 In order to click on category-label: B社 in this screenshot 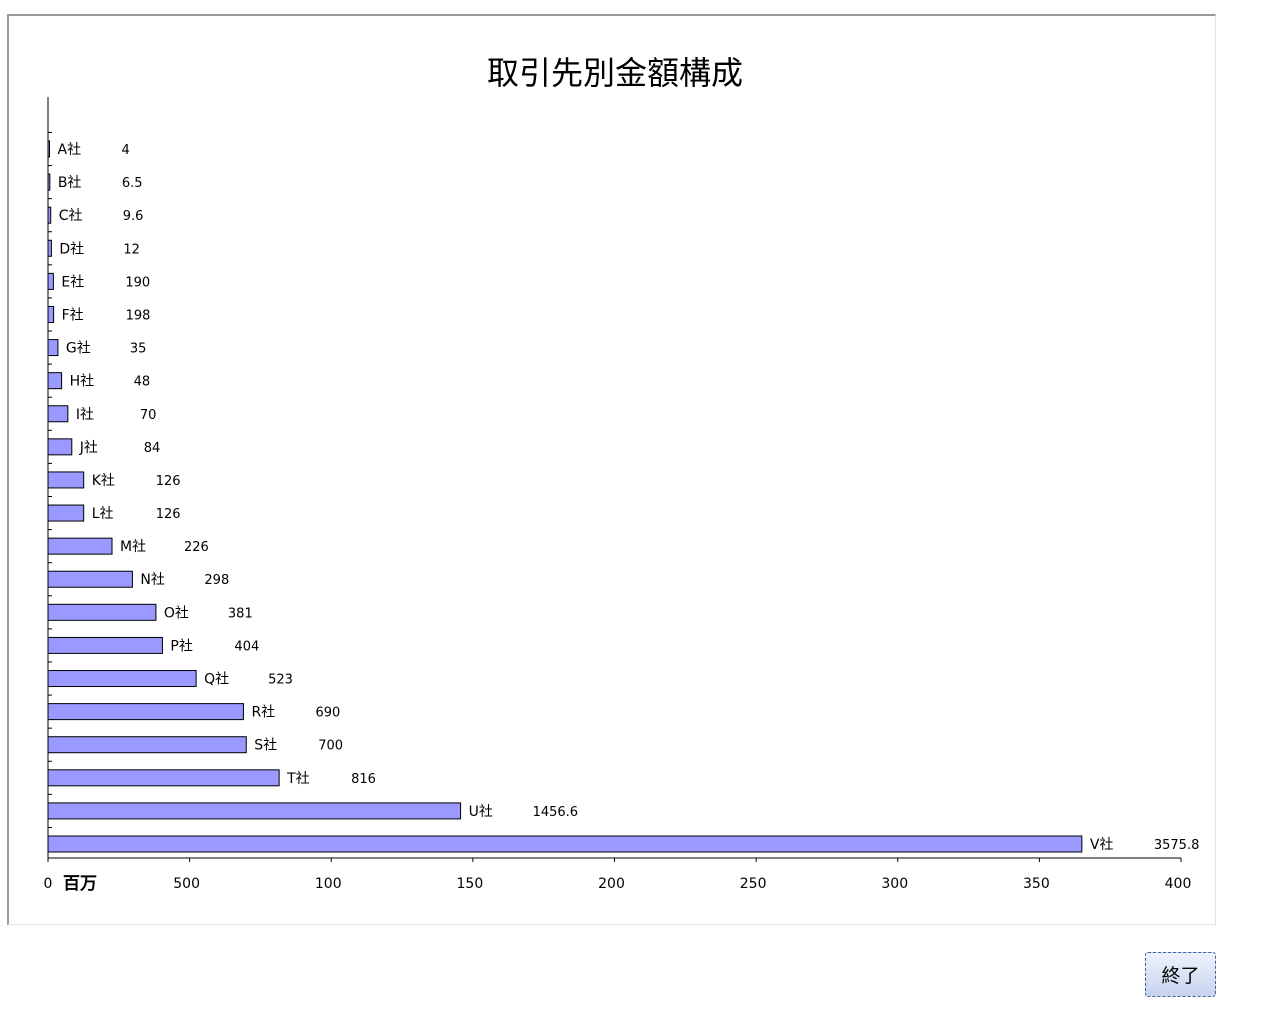, I will do `click(70, 183)`.